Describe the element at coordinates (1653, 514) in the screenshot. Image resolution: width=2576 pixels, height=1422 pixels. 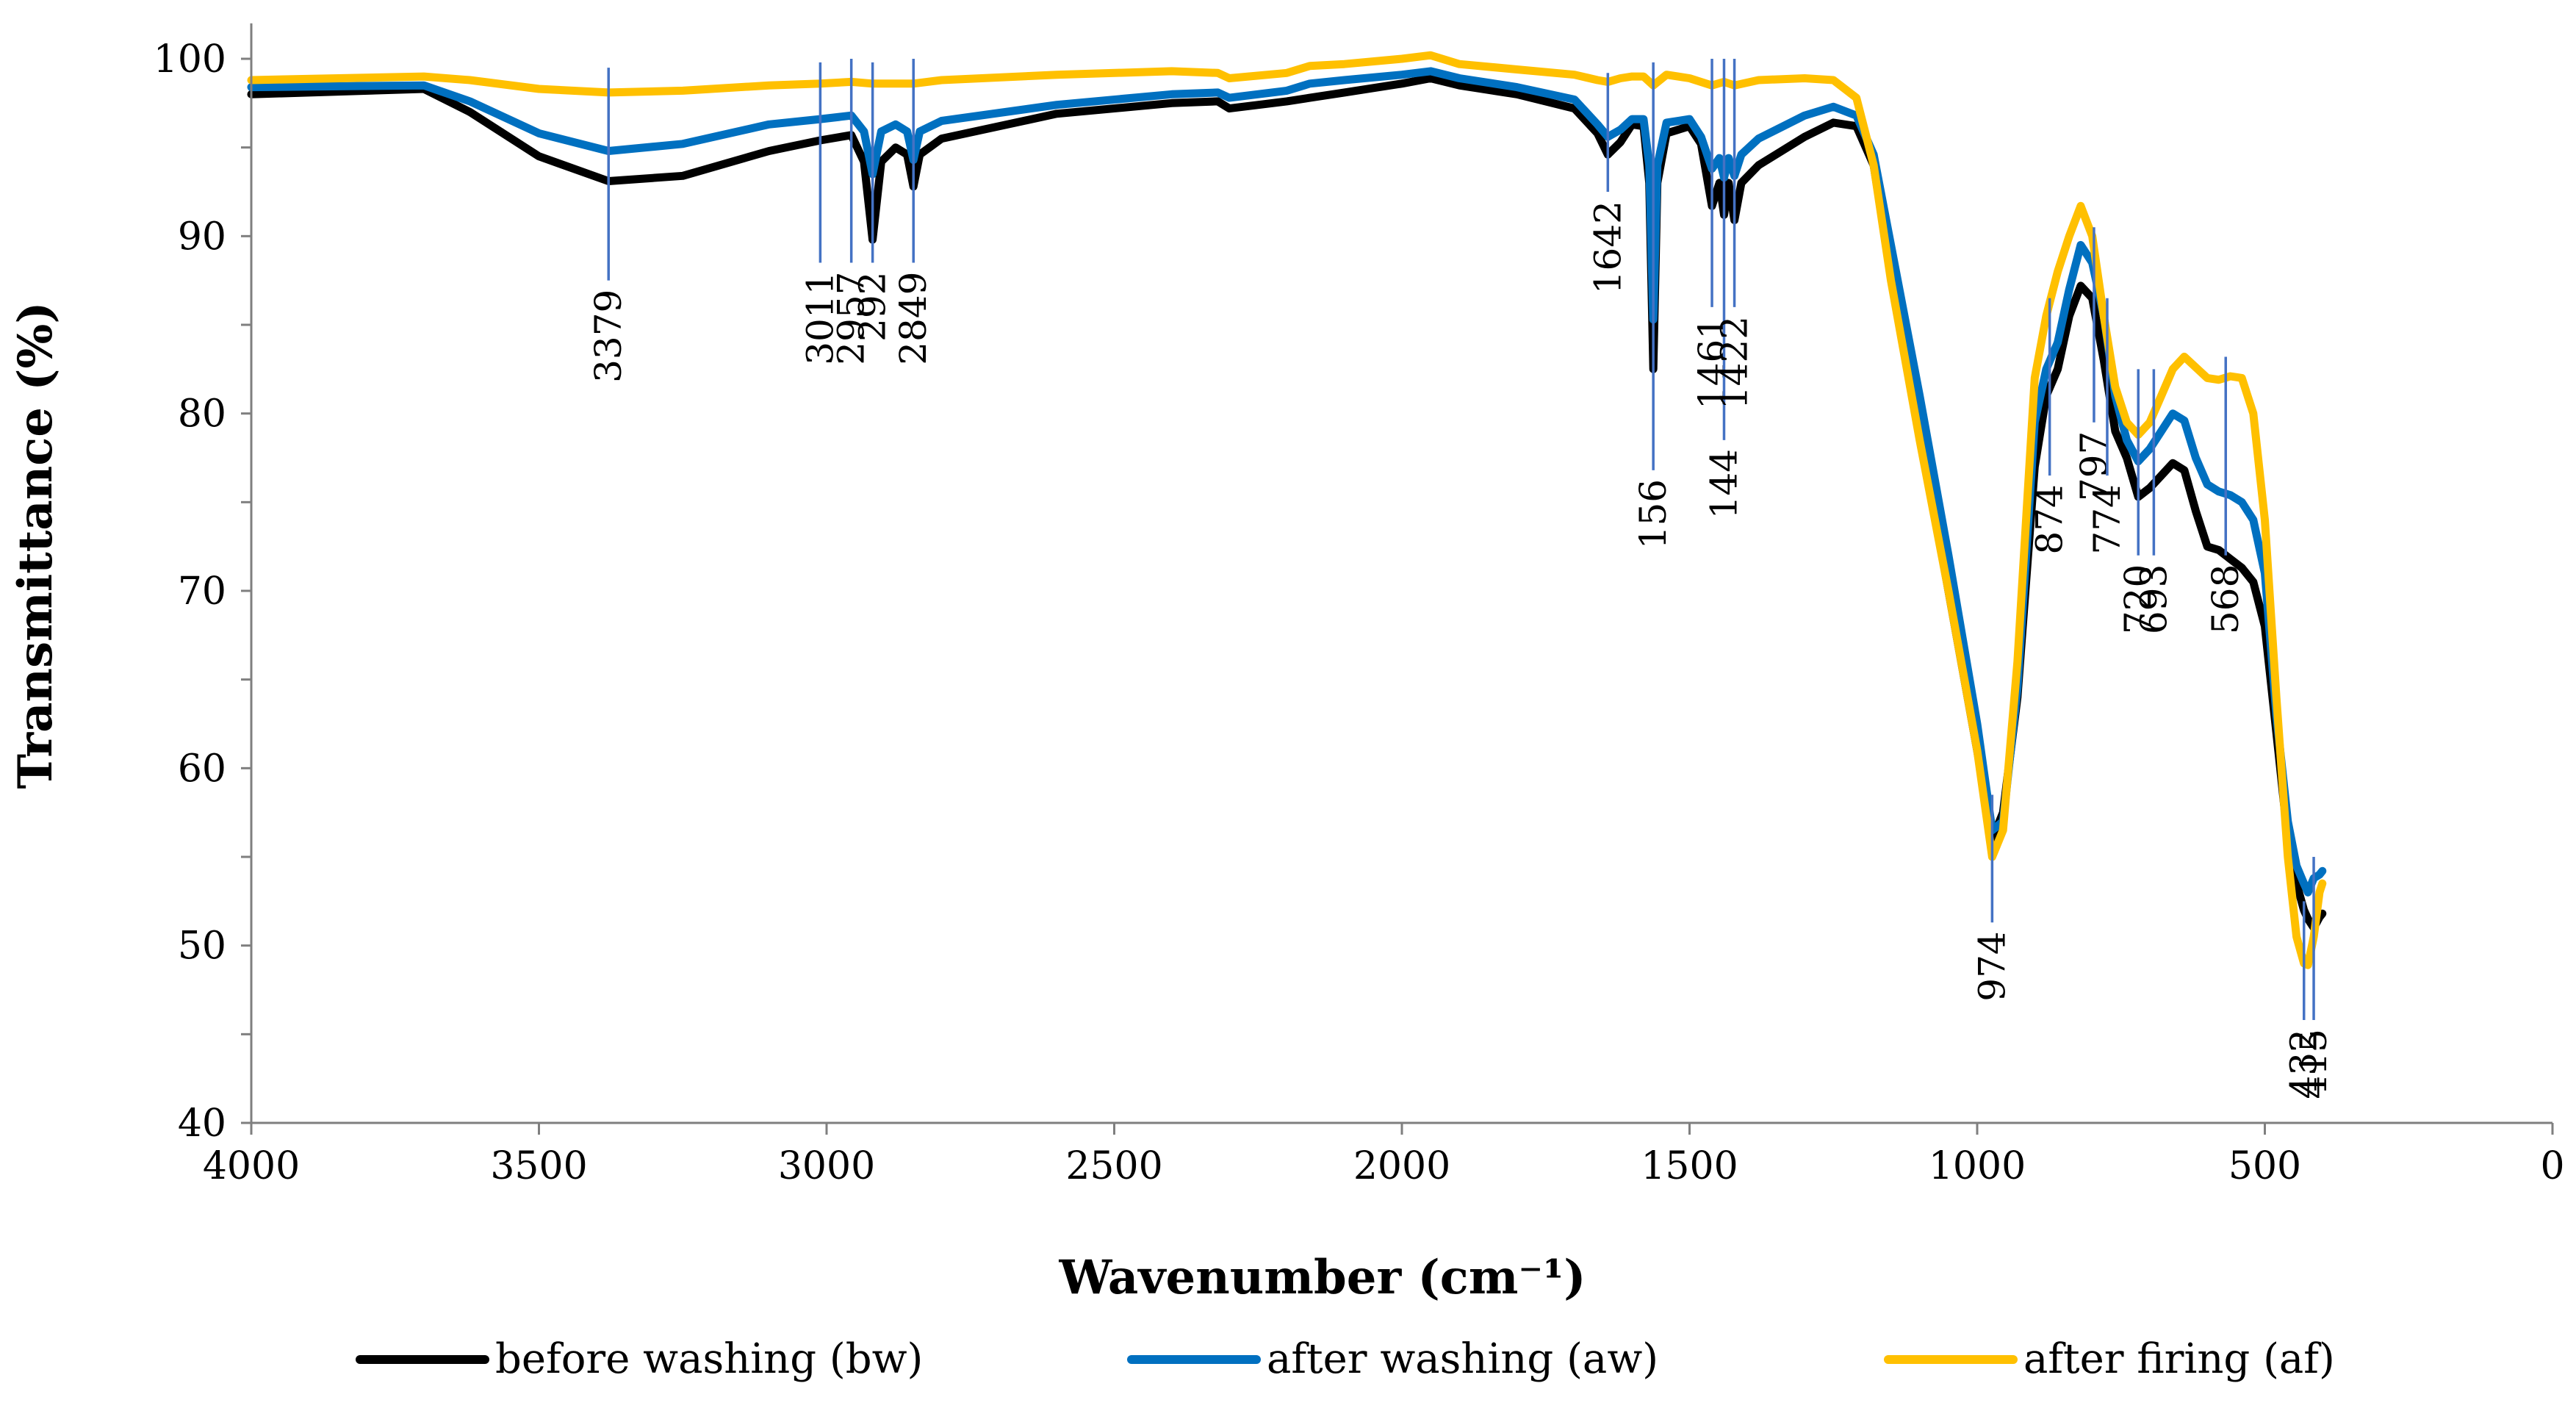
I see `peak-label: 156` at that location.